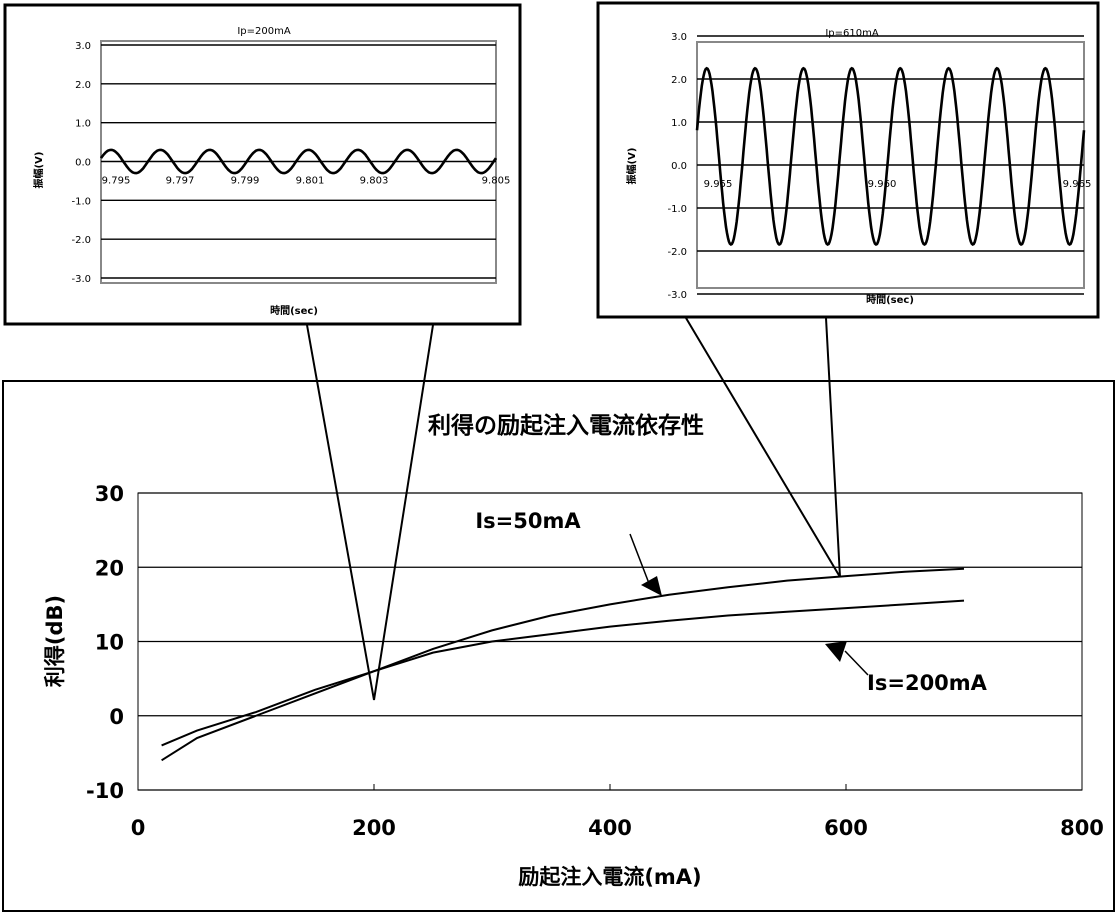  What do you see at coordinates (927, 683) in the screenshot?
I see `annotation-is200: Is=200mA` at bounding box center [927, 683].